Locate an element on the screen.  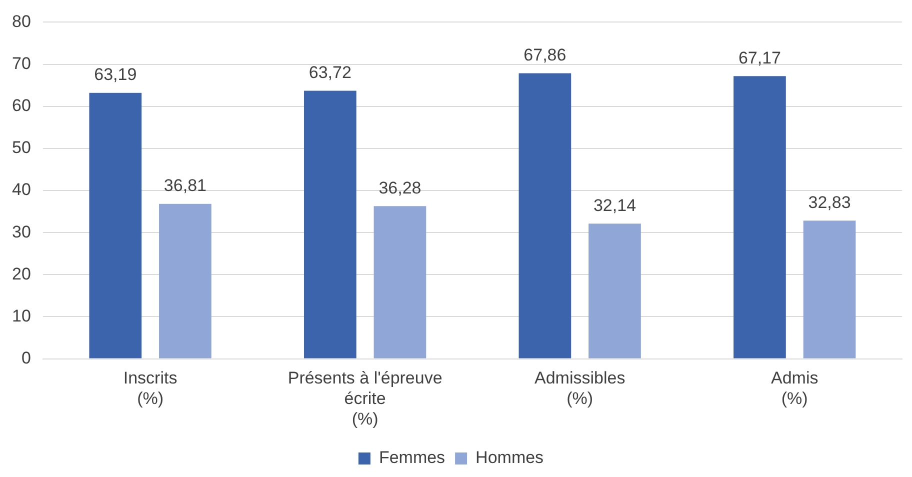
y-tick-label: 30 is located at coordinates (21, 232).